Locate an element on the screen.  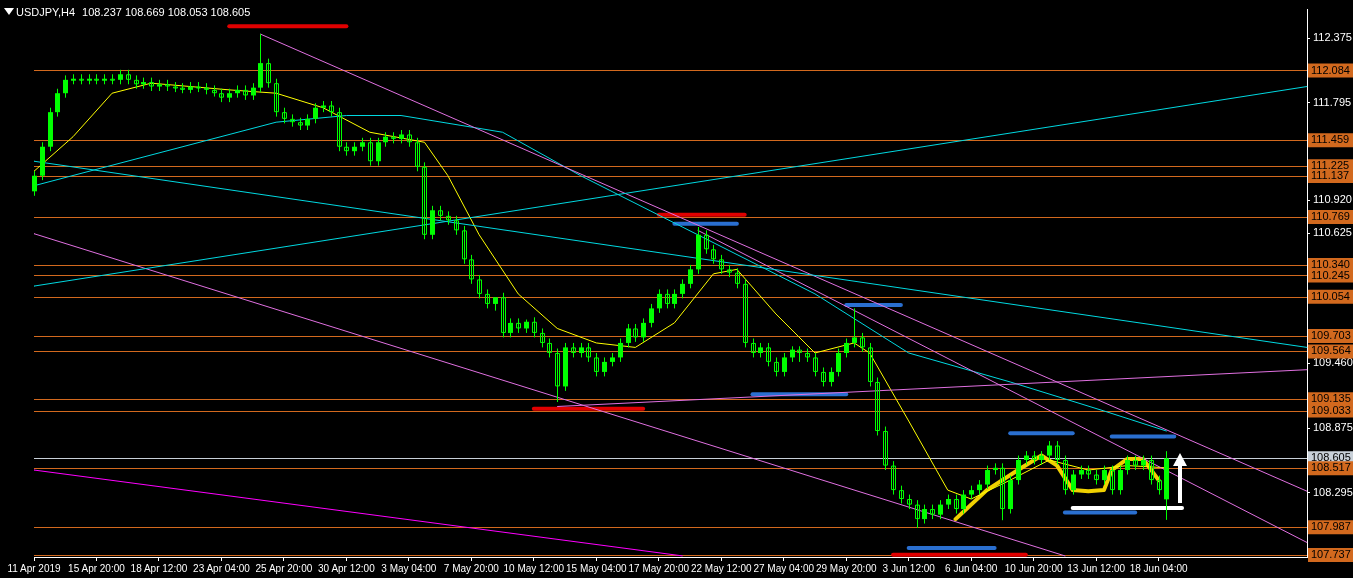
x-tick-label: 30 Apr 12:00 is located at coordinates (347, 568).